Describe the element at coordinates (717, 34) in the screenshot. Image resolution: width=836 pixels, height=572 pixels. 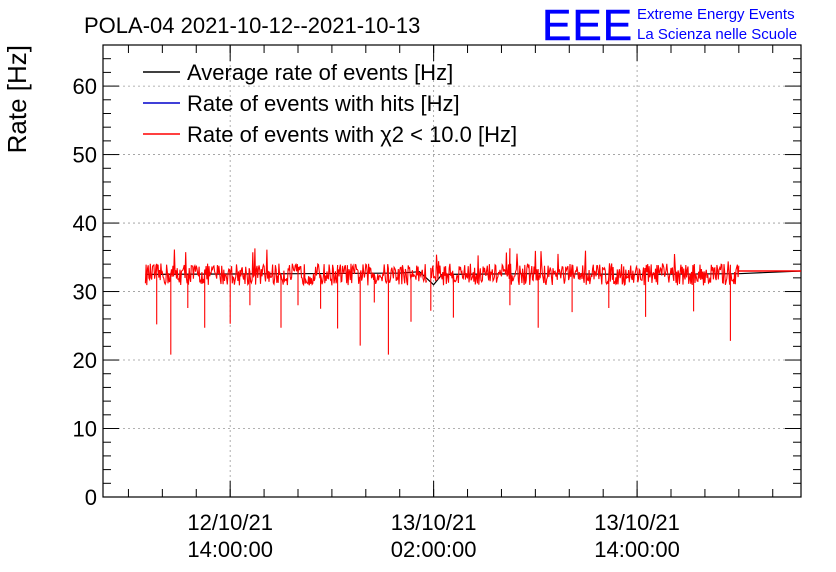
I see `logo-line-2: La Scienza nelle Scuole` at that location.